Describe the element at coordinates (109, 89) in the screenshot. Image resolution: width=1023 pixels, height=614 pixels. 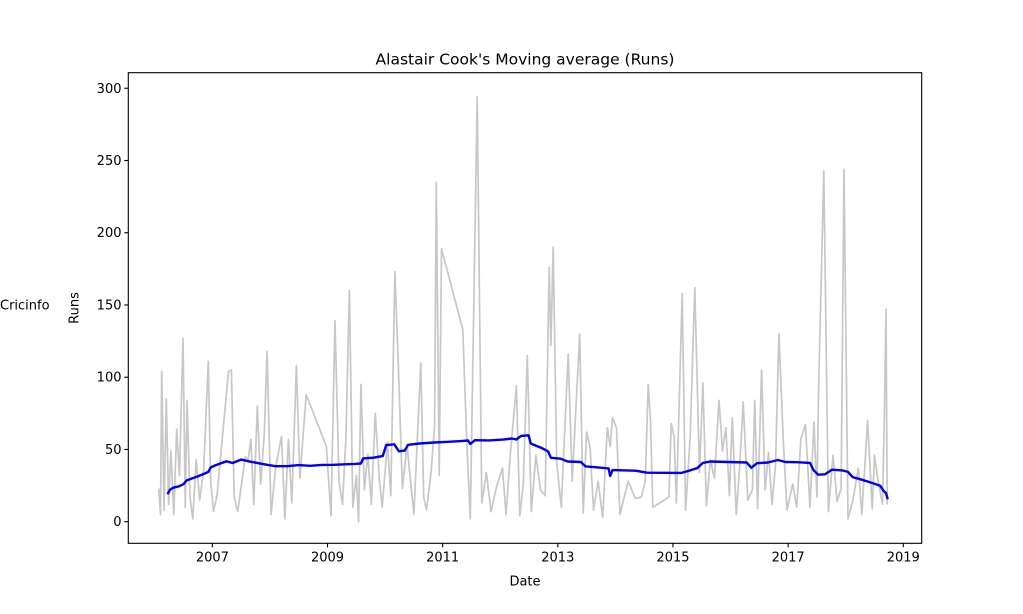
I see `y-tick-label: 300` at that location.